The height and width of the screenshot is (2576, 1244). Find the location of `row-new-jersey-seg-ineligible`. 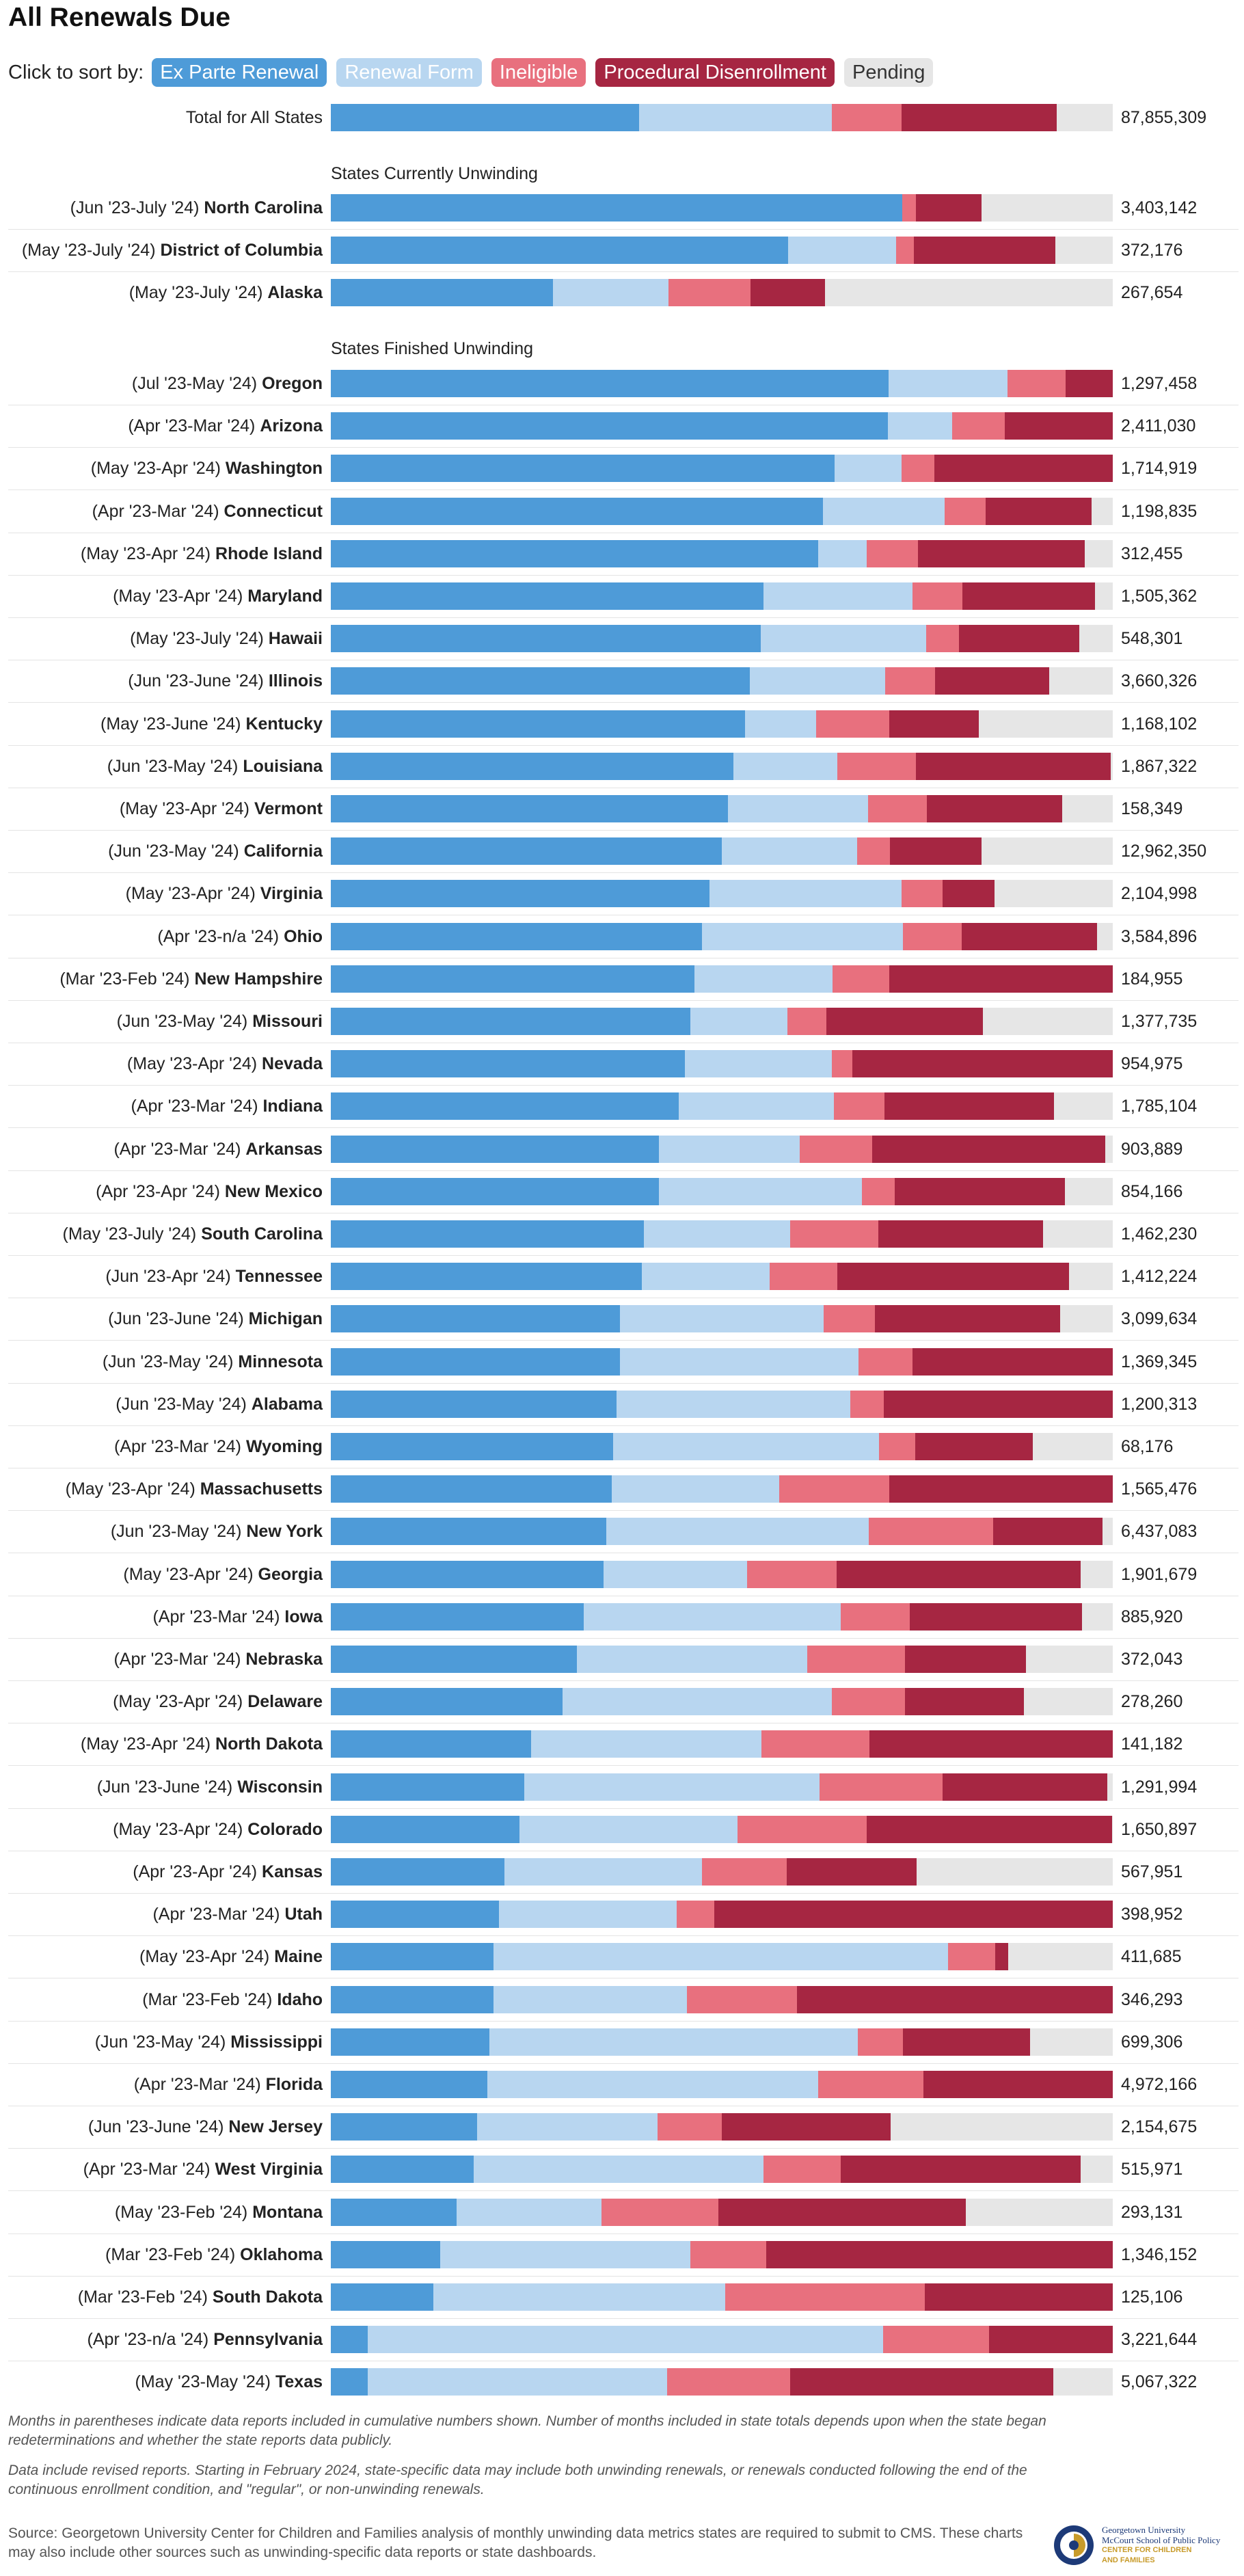

row-new-jersey-seg-ineligible is located at coordinates (690, 2127).